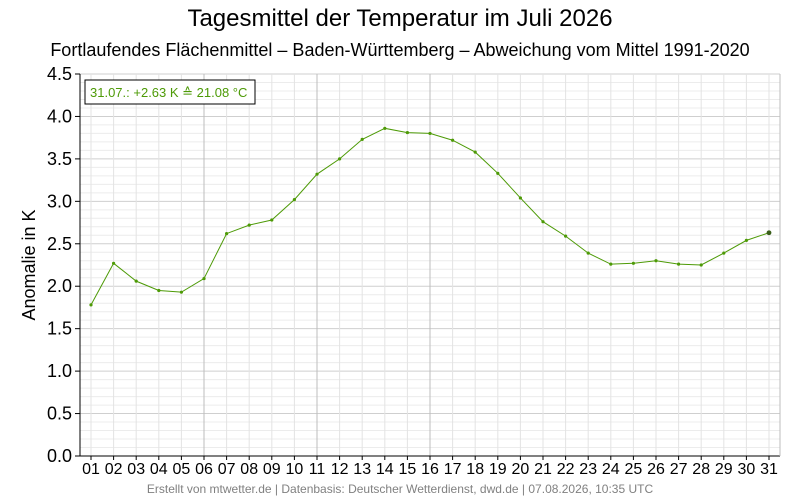 Image resolution: width=800 pixels, height=500 pixels. What do you see at coordinates (400, 18) in the screenshot?
I see `chart-title: Tagesmittel der Temperatur im Juli 2026` at bounding box center [400, 18].